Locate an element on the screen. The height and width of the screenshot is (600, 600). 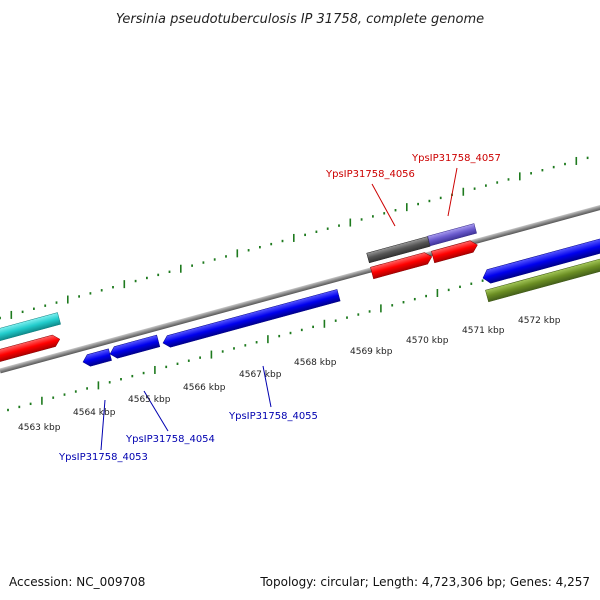
tick-label-4568: 4568 kbp is located at coordinates (315, 363).